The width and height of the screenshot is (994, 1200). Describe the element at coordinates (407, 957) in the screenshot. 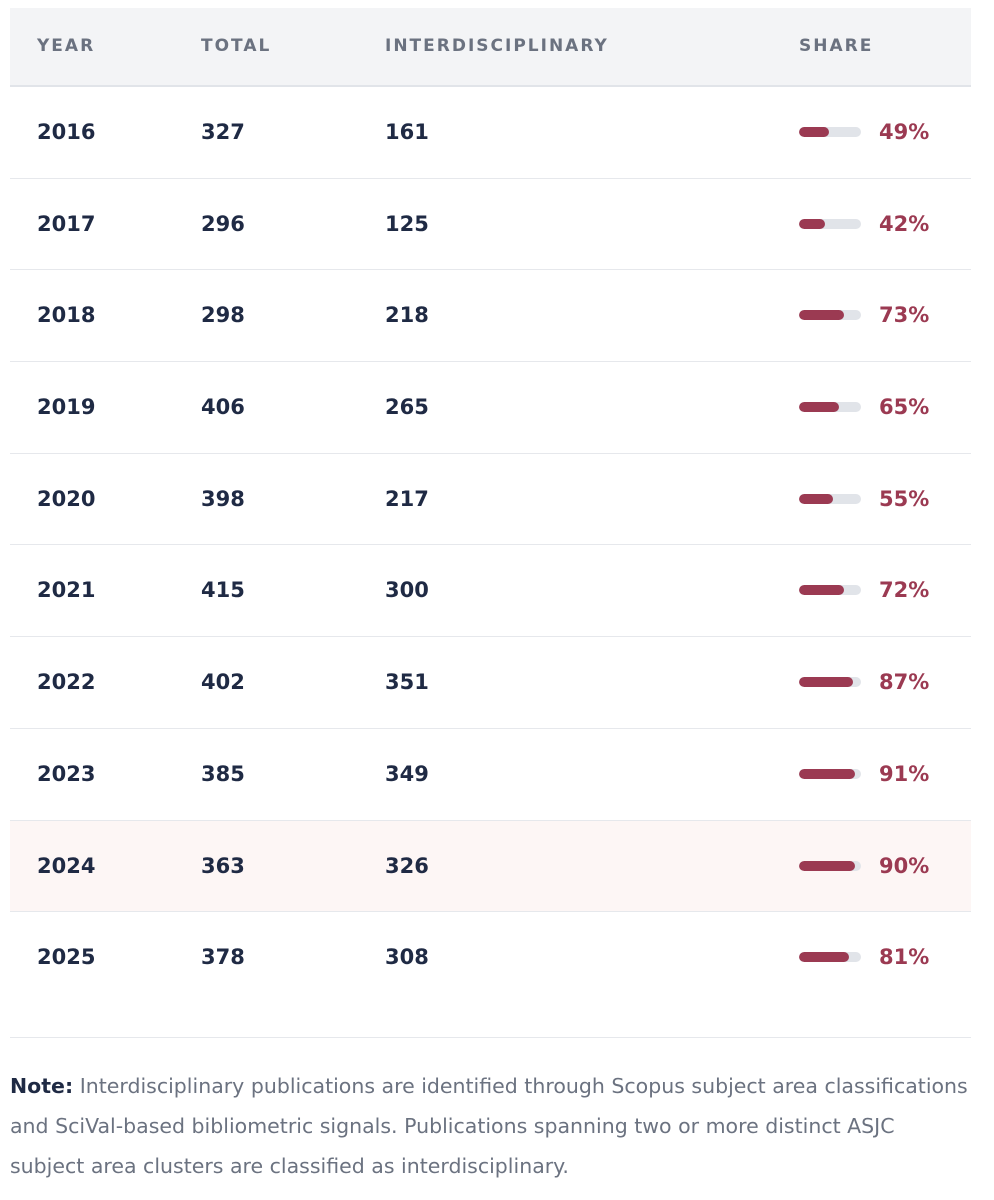

I see `interdisciplinary-cell: 308` at that location.